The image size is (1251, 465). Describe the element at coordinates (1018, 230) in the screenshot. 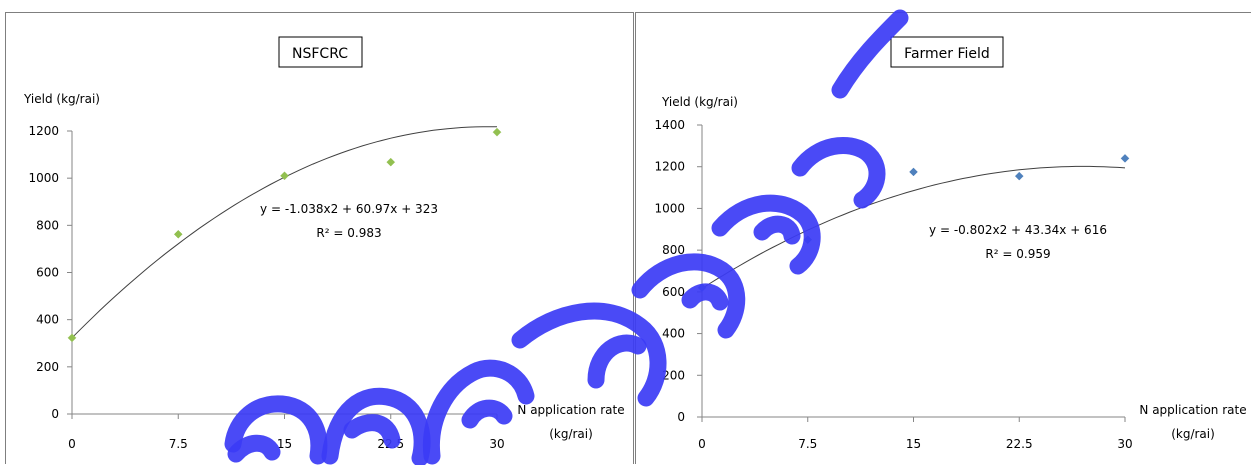

I see `trendline-equation: y = -0.802x2 + 43.34x + 616` at that location.